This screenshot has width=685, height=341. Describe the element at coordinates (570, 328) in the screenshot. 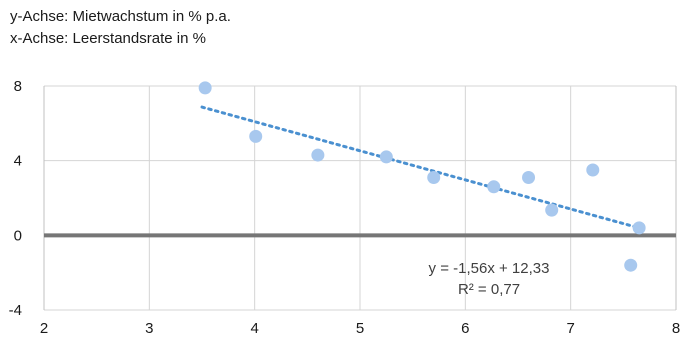

I see `x-tick-label: 7` at that location.